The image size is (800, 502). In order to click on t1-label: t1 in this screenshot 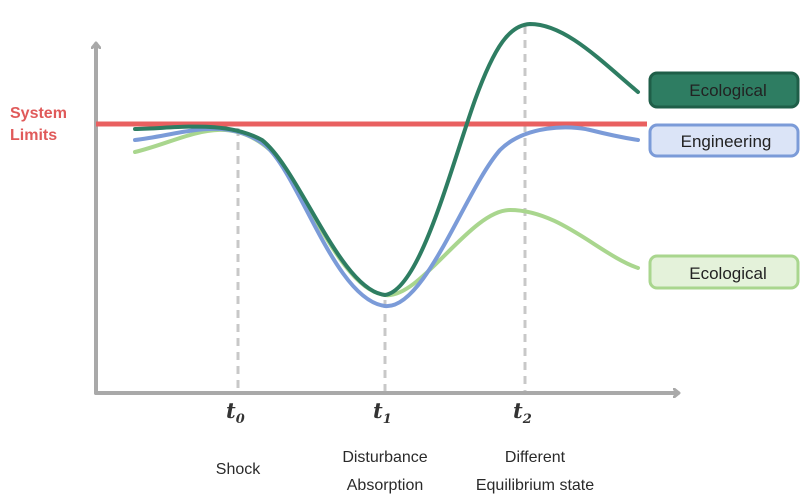, I will do `click(382, 412)`.